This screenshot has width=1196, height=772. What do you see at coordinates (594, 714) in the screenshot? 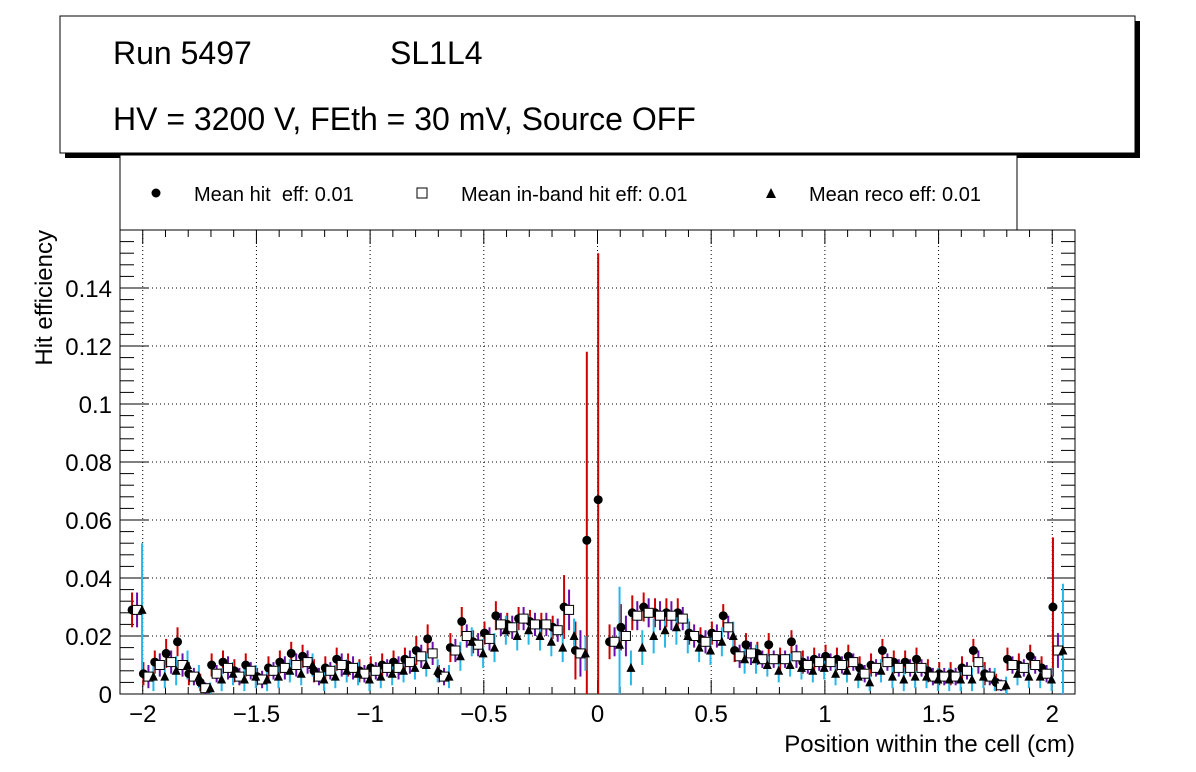
I see `x-tick-labels: −2 −1.5 −1 −0.5 0 0.5 1 1.5 2` at bounding box center [594, 714].